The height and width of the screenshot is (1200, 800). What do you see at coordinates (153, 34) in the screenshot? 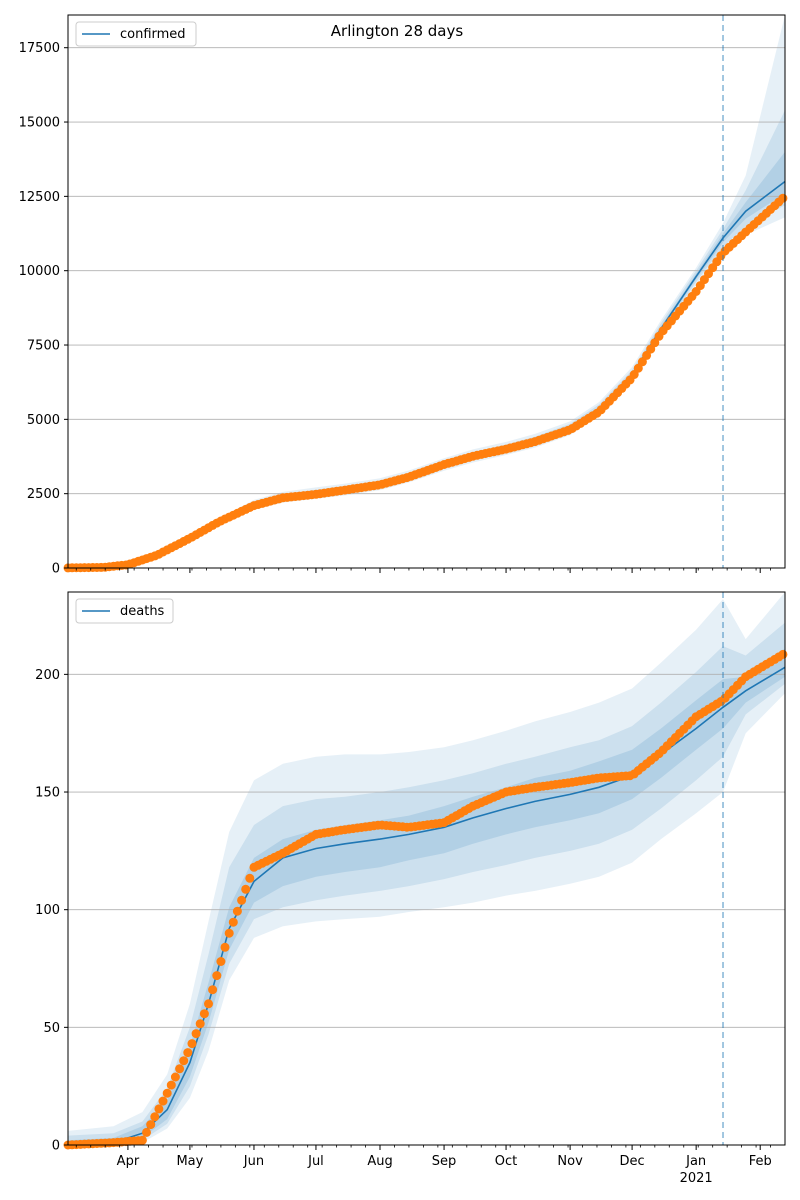
I see `legend-label: confirmed` at bounding box center [153, 34].